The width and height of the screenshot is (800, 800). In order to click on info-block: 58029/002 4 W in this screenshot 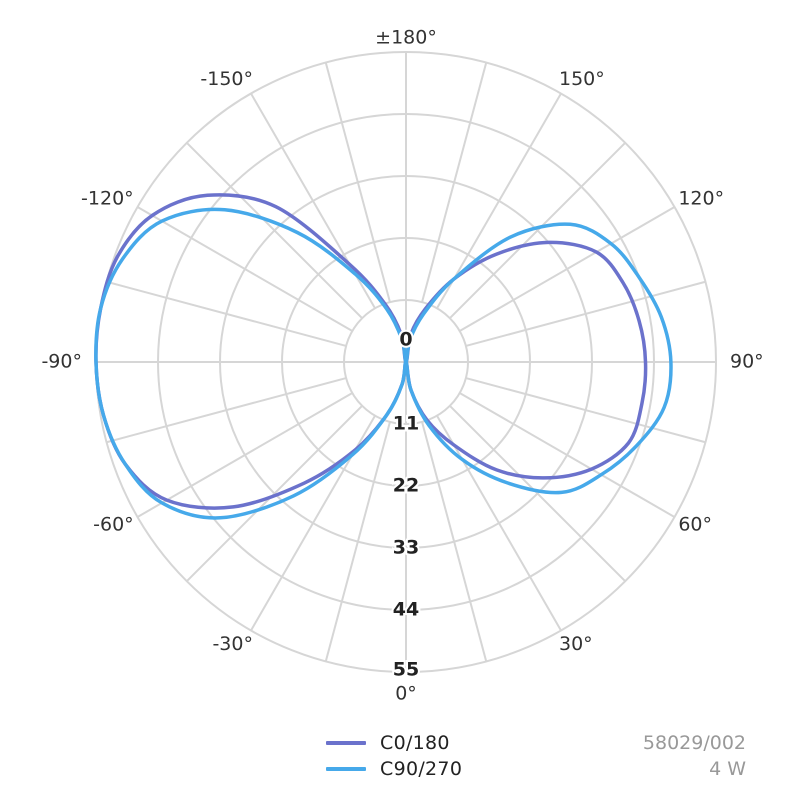, I will do `click(694, 756)`.